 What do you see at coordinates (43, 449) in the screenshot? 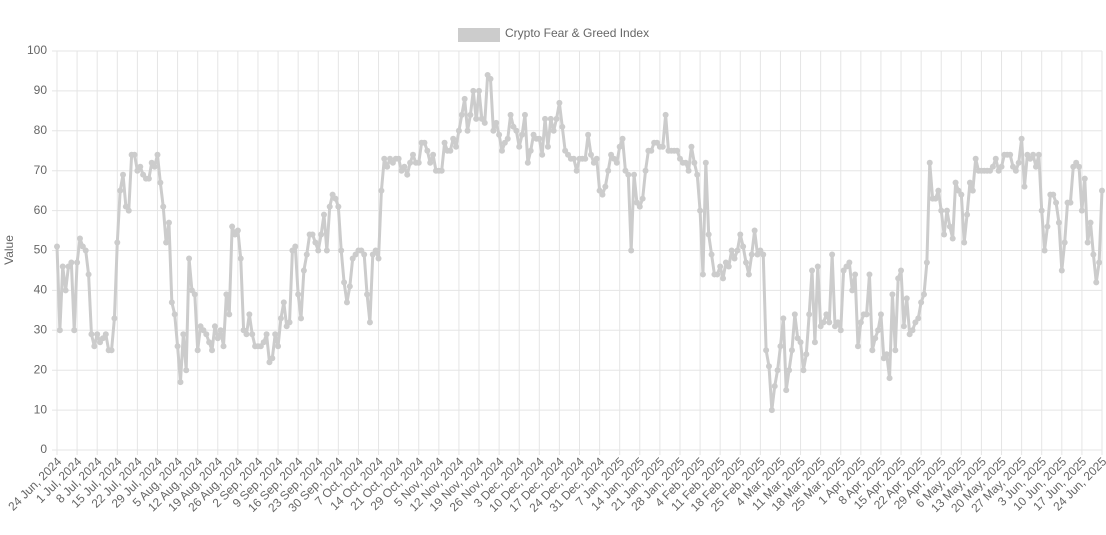
I see `y-tick-label: 0` at bounding box center [43, 449].